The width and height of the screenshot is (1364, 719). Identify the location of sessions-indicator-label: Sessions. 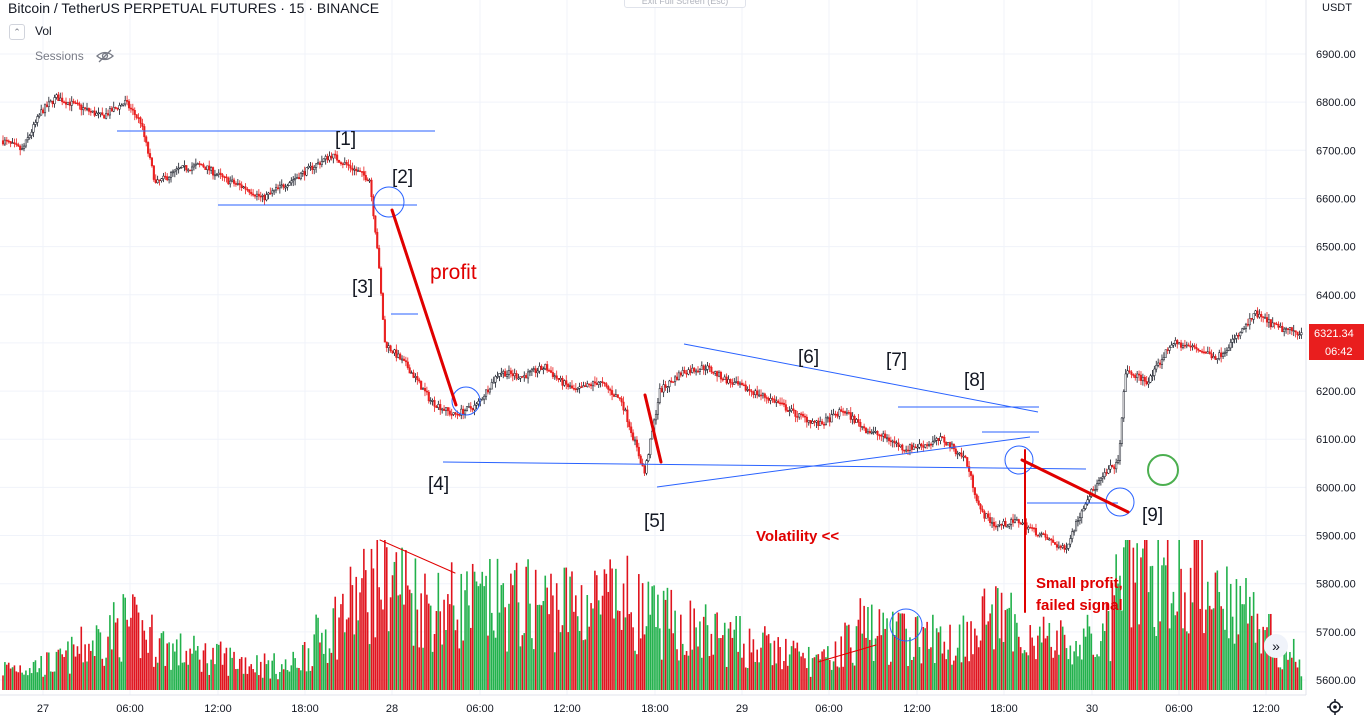
(59, 56).